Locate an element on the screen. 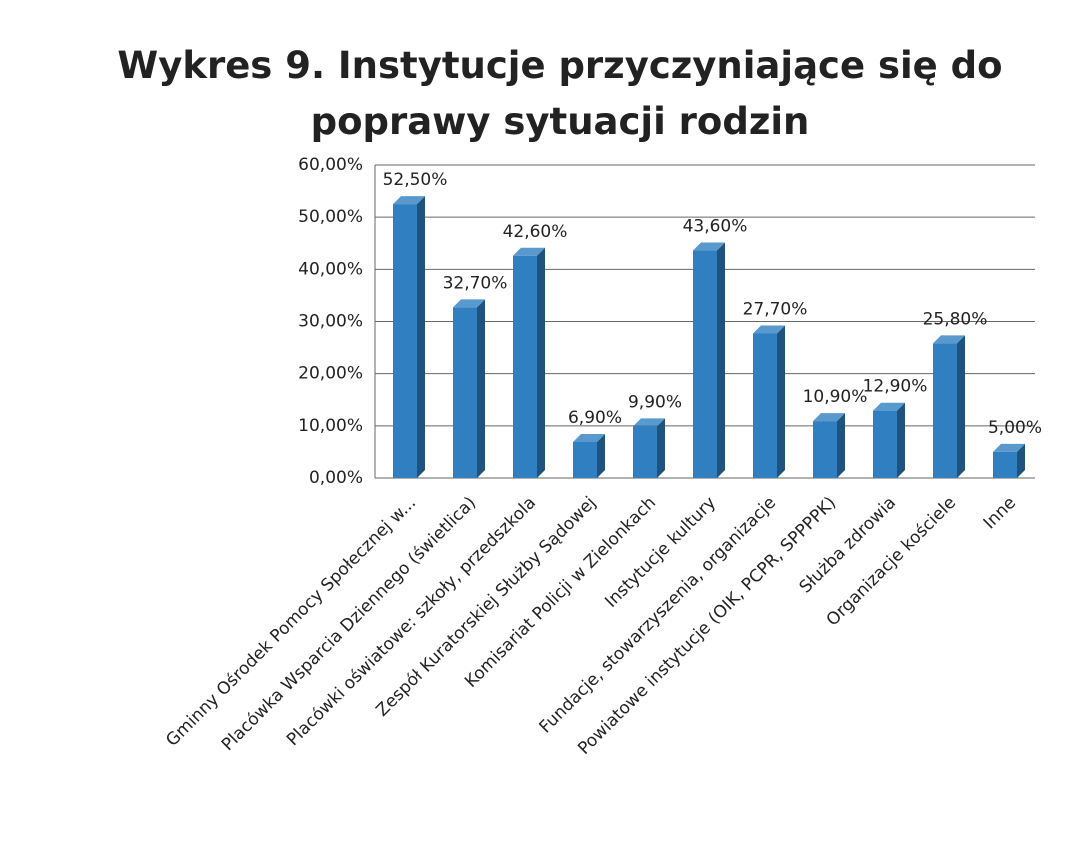 Image resolution: width=1088 pixels, height=857 pixels. x-tick-label: Placówka Wsparcia Dziennego (świetlica) is located at coordinates (349, 624).